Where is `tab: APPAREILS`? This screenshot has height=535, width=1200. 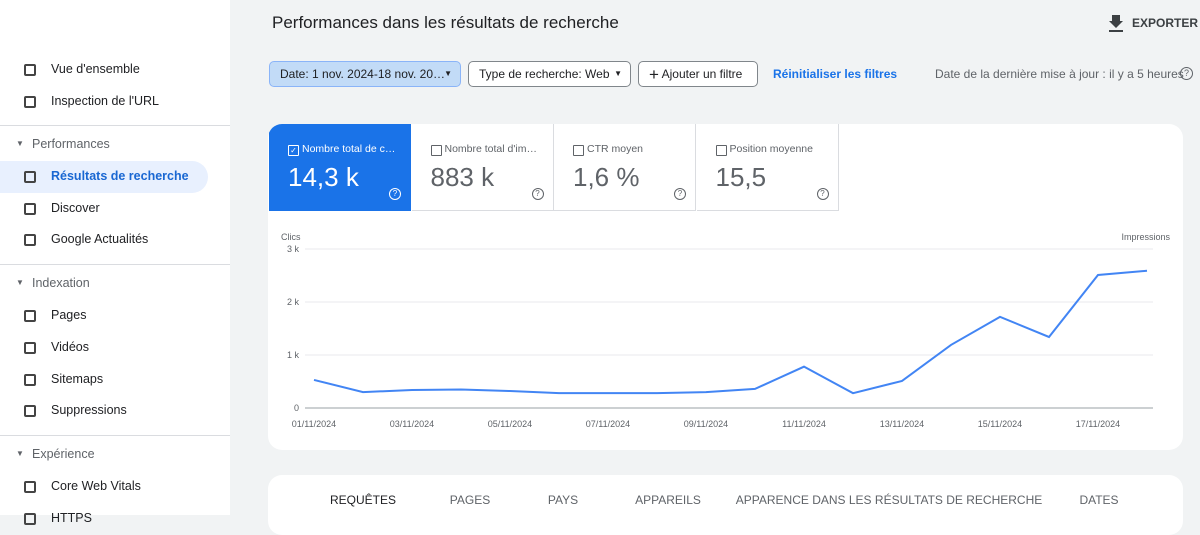 tab: APPAREILS is located at coordinates (668, 500).